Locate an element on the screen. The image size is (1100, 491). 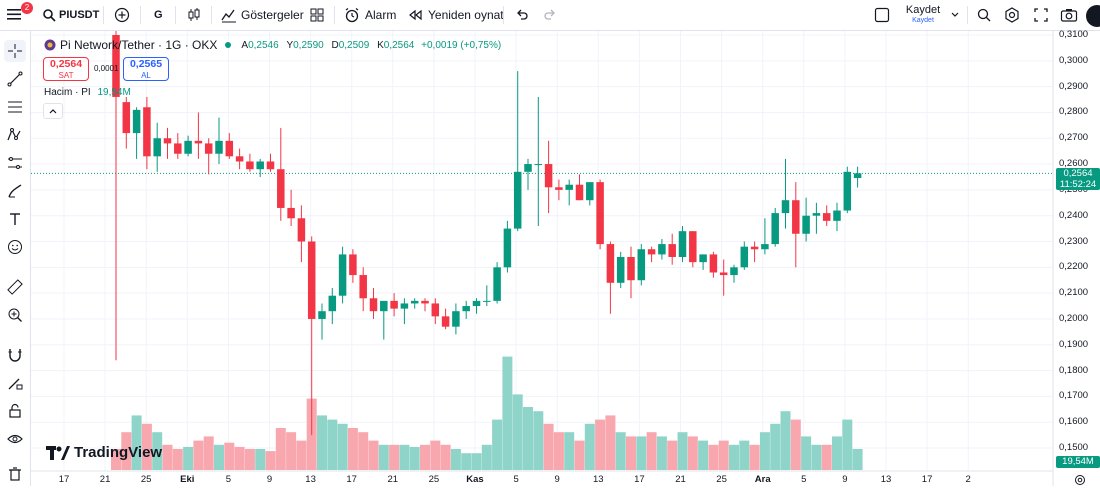
menu-button is located at coordinates (15, 15).